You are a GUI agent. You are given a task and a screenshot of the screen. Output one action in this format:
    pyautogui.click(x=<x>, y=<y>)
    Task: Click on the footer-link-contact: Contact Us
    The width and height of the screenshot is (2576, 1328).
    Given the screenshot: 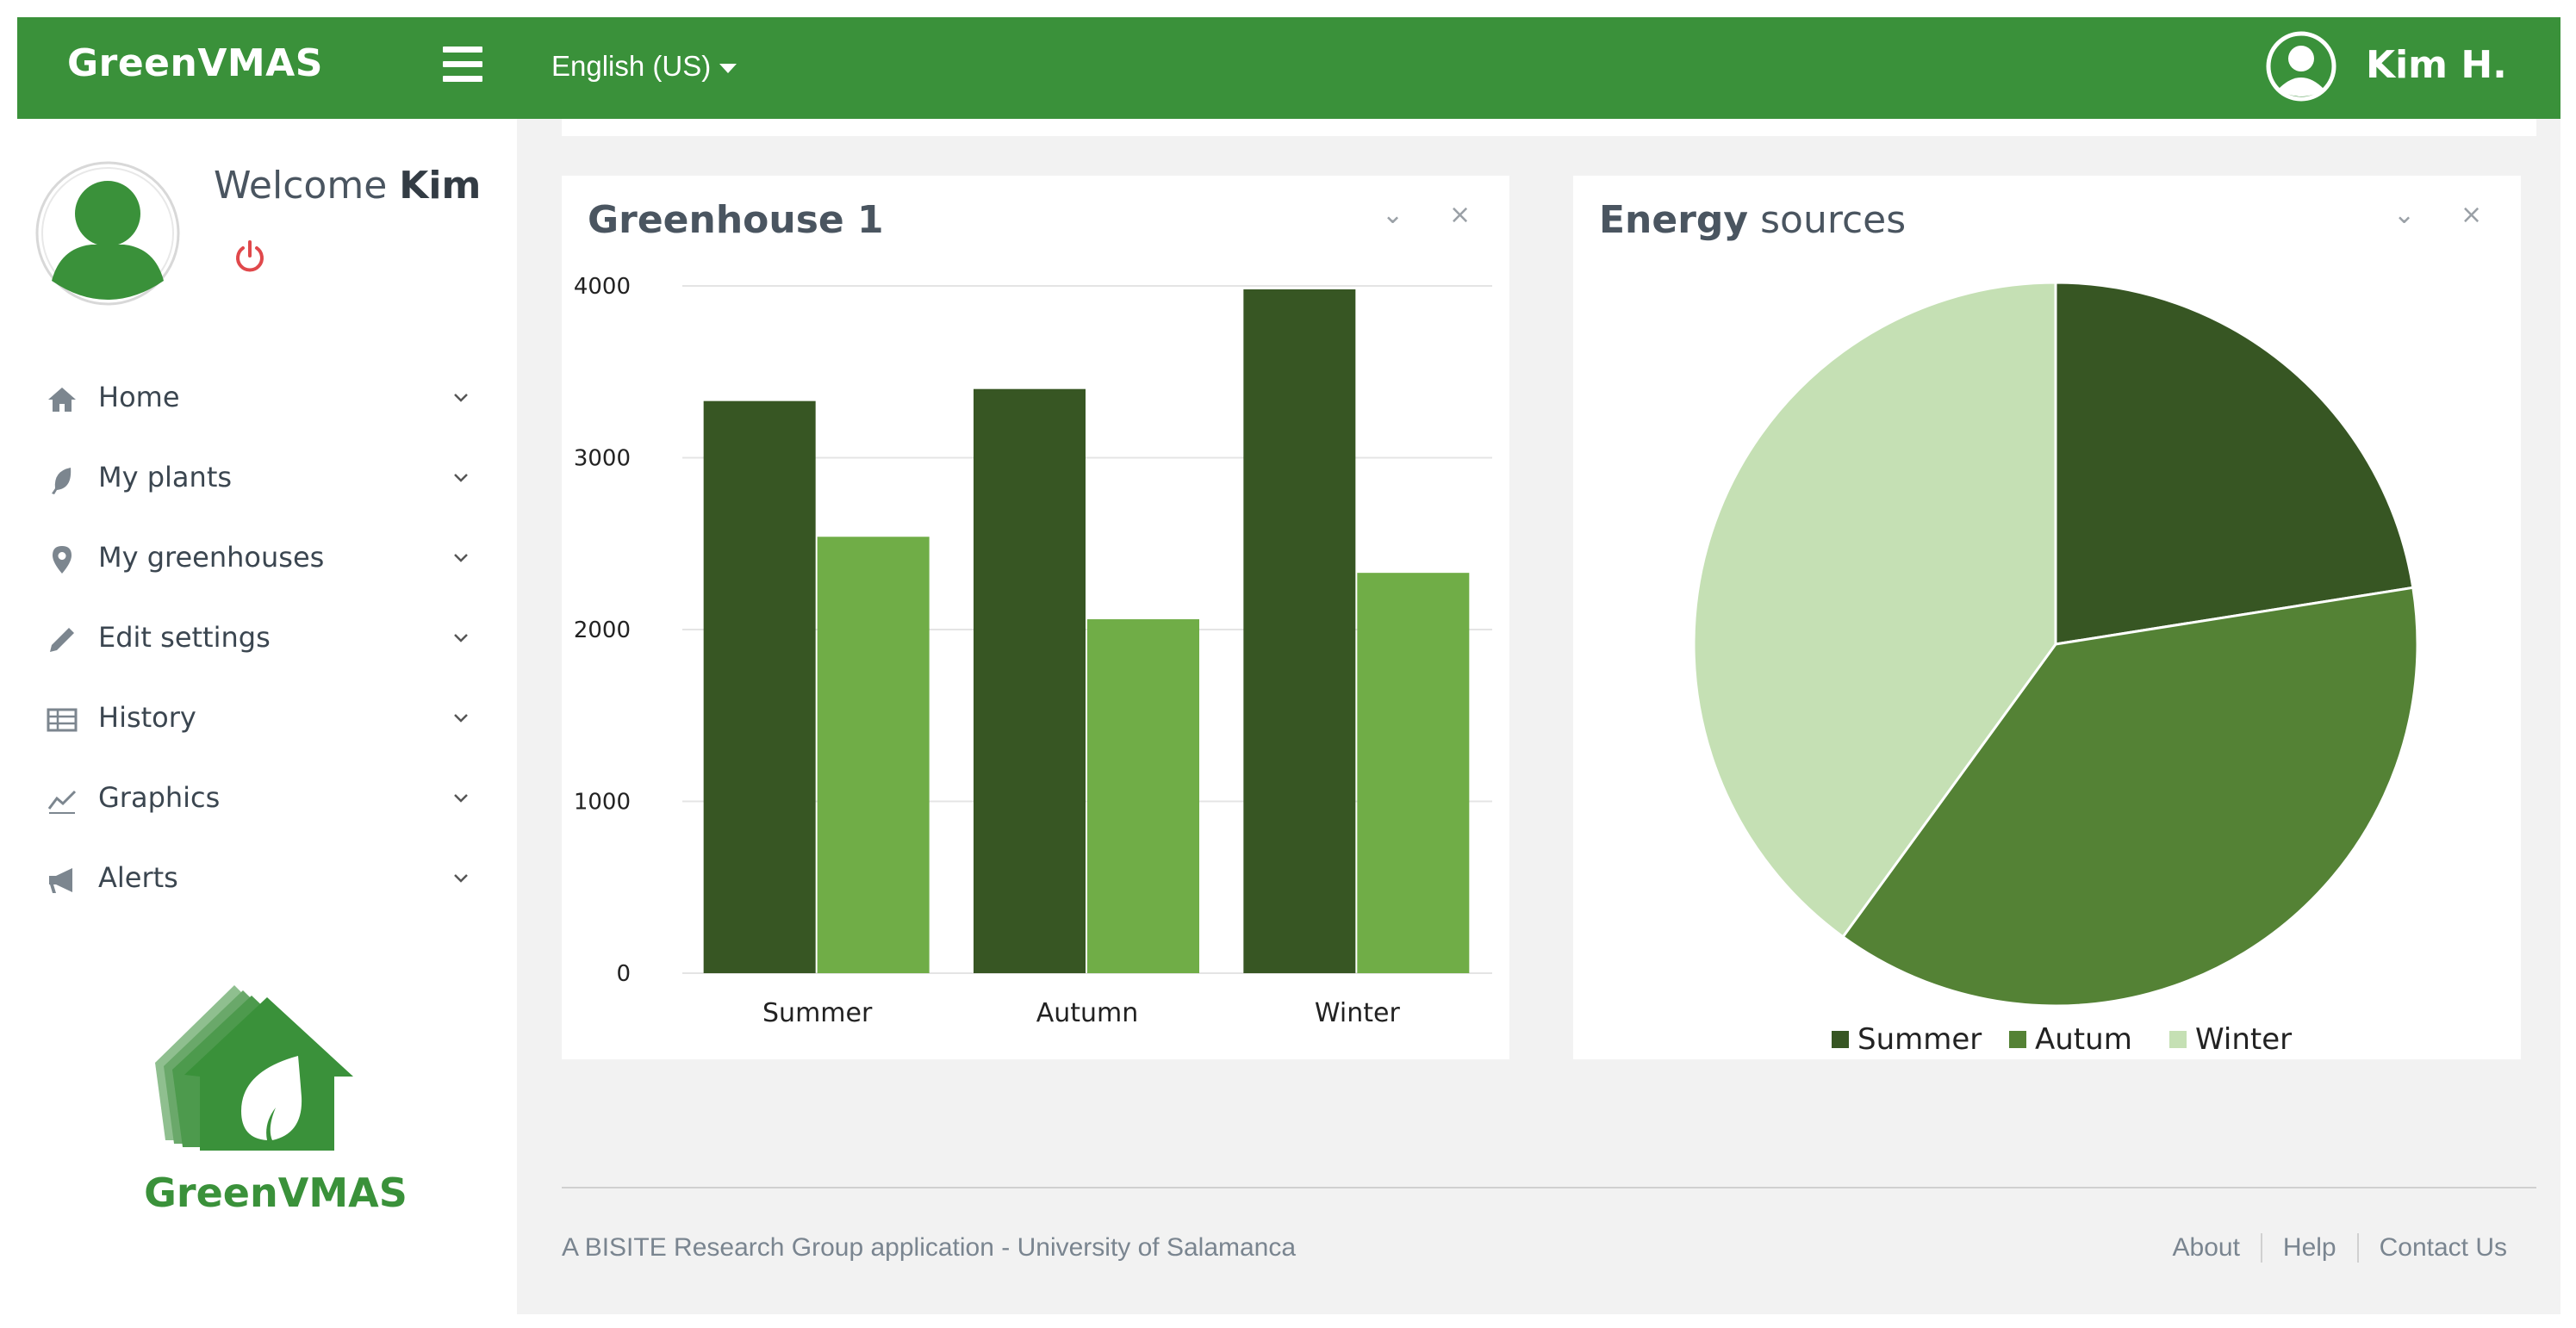 What is the action you would take?
    pyautogui.click(x=2431, y=1248)
    